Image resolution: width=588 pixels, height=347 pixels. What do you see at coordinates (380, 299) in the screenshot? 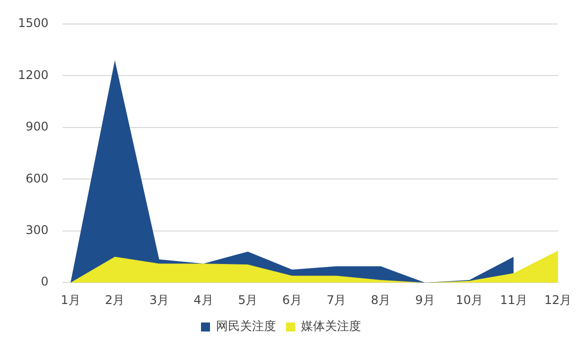
I see `x-tick-label: 8月` at bounding box center [380, 299].